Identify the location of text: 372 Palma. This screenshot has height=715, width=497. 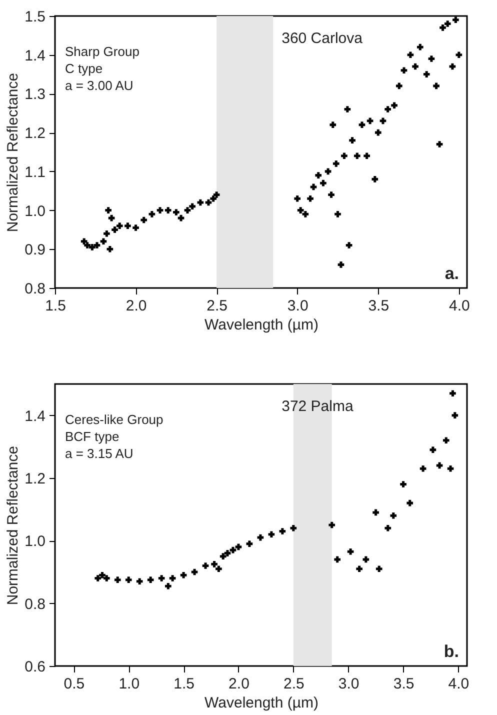
(318, 406).